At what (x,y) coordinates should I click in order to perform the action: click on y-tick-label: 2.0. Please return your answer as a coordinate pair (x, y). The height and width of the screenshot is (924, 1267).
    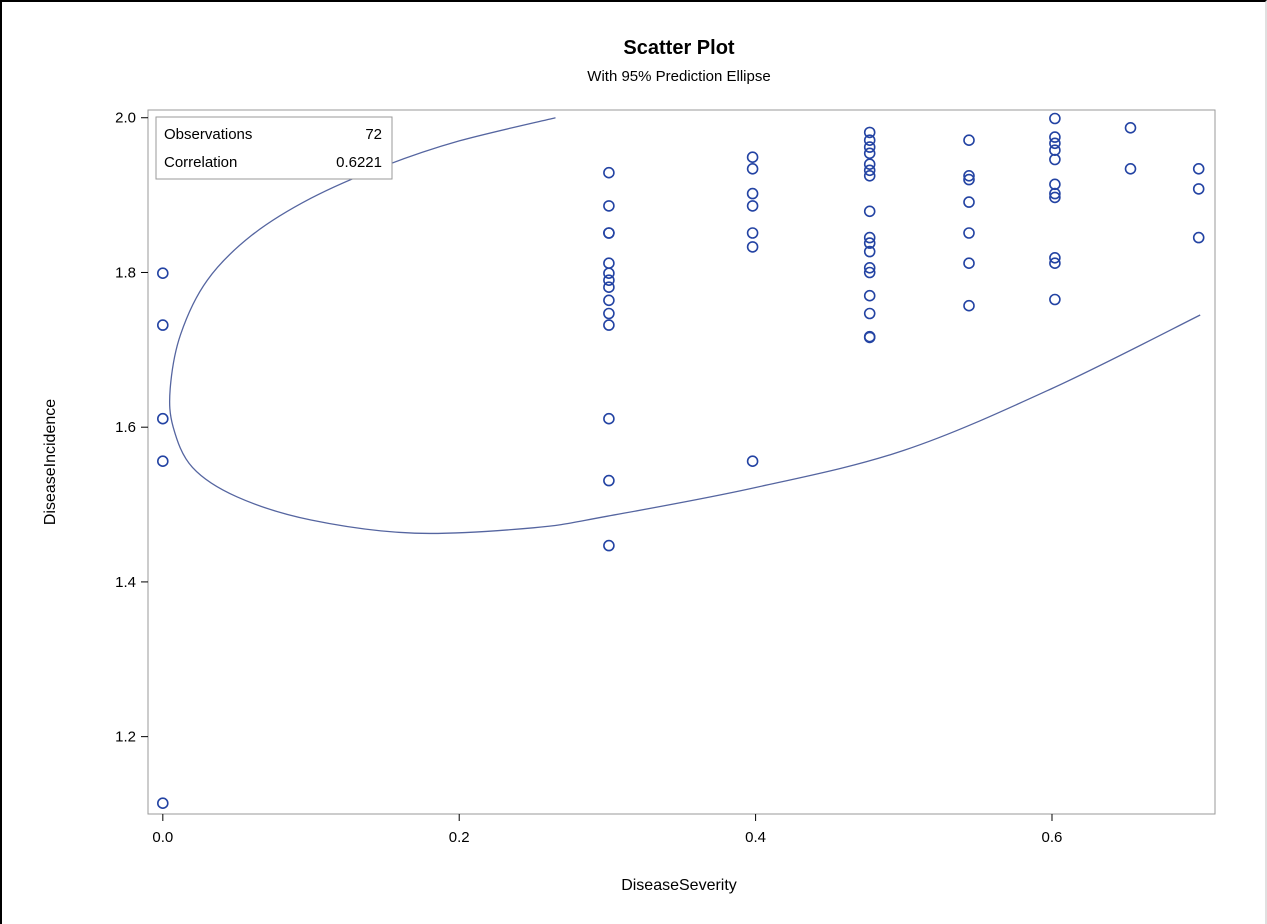
    Looking at the image, I should click on (125, 118).